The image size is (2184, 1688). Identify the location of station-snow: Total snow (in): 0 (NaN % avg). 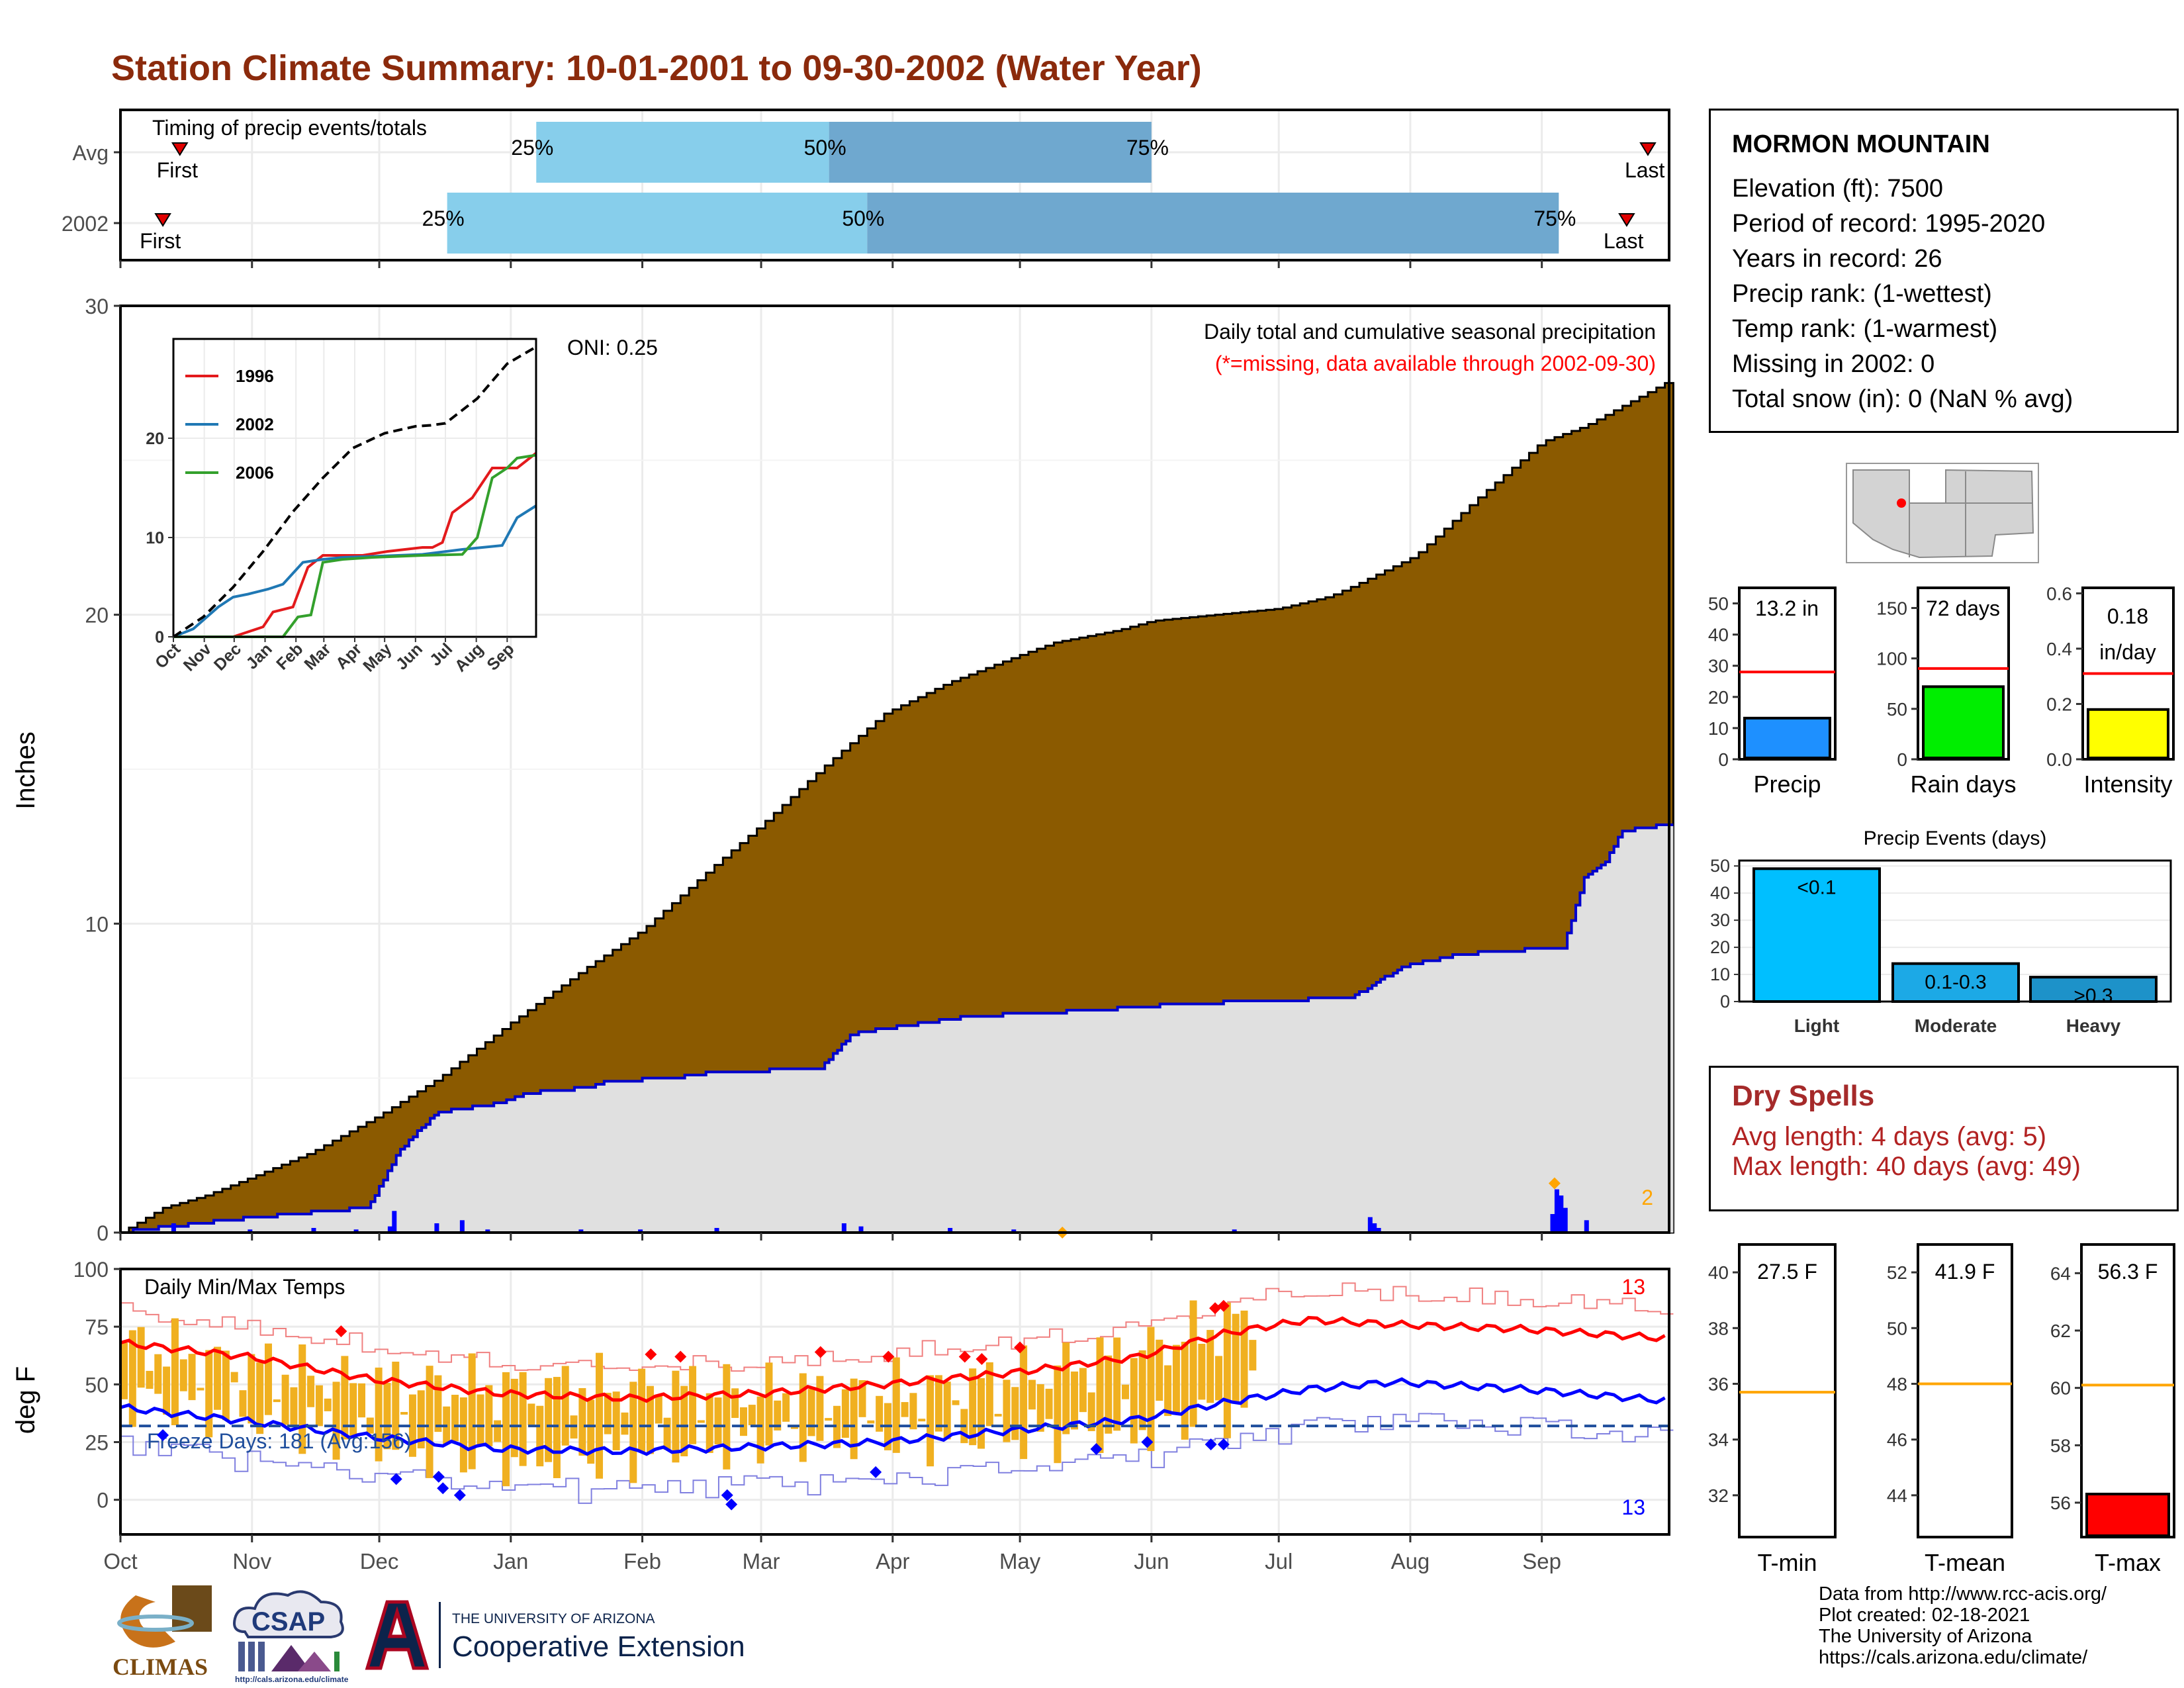
(1903, 399).